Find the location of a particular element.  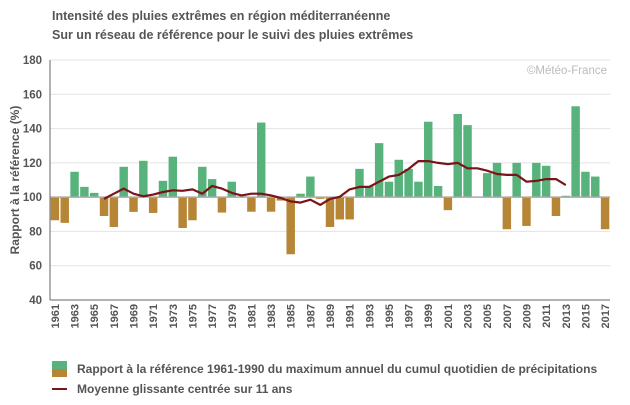

x-tick-label: 1989 is located at coordinates (331, 316).